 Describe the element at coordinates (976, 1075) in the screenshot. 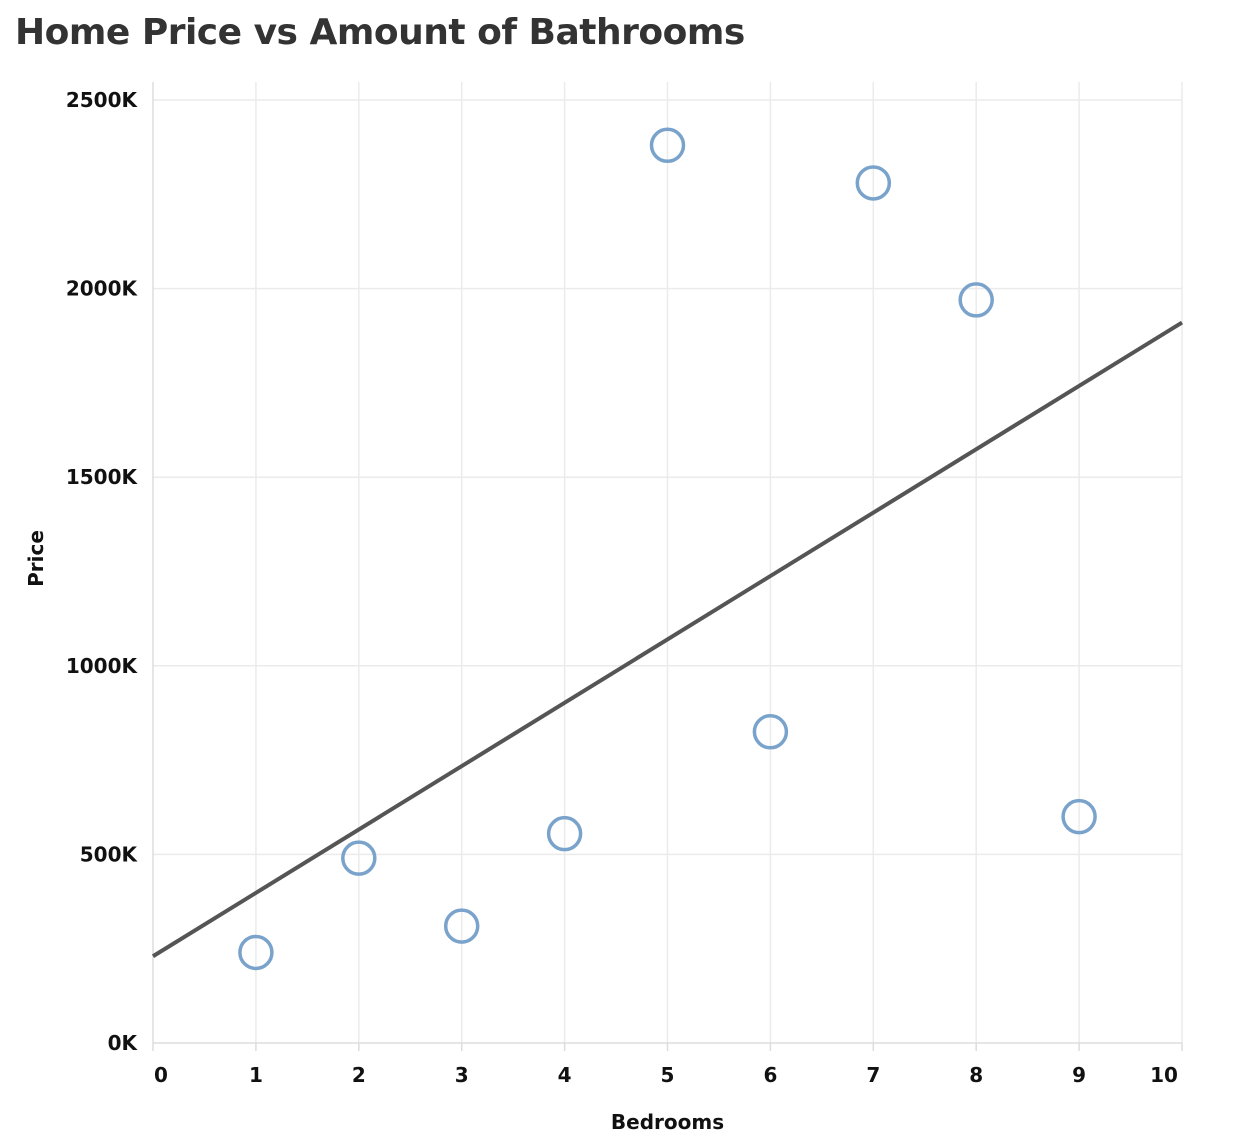

I see `x-tick-label: 8` at that location.